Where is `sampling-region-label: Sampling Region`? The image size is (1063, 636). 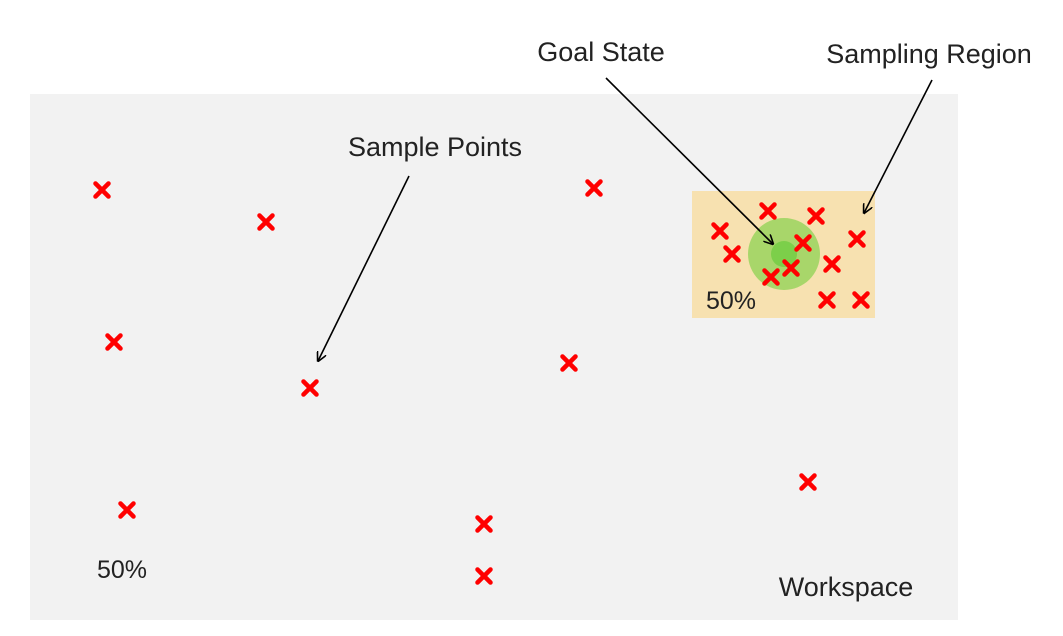
sampling-region-label: Sampling Region is located at coordinates (929, 54).